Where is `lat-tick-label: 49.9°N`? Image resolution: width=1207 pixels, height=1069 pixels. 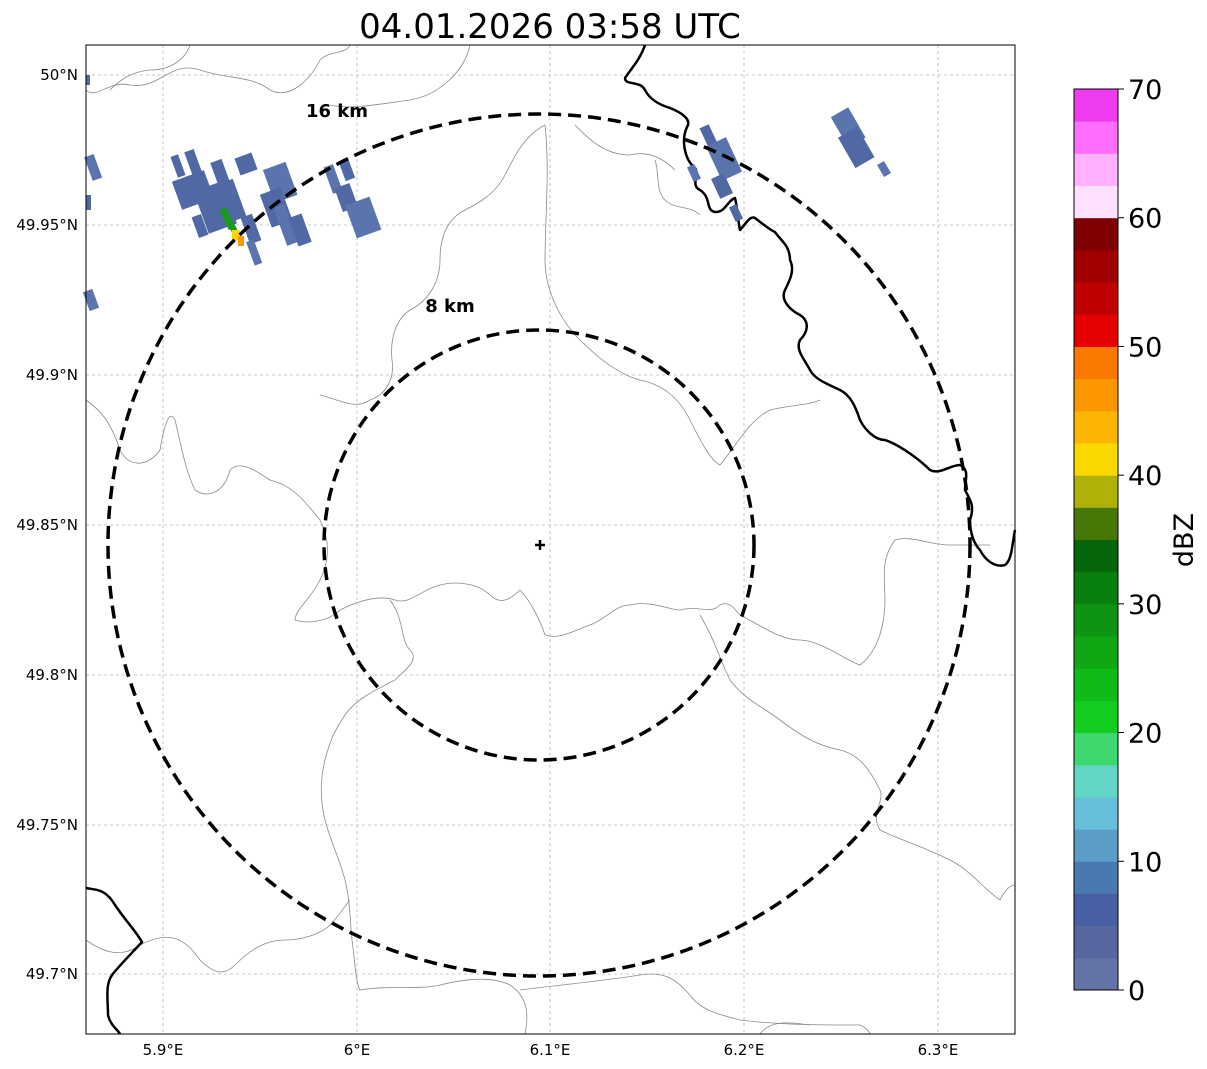
lat-tick-label: 49.9°N is located at coordinates (52, 375).